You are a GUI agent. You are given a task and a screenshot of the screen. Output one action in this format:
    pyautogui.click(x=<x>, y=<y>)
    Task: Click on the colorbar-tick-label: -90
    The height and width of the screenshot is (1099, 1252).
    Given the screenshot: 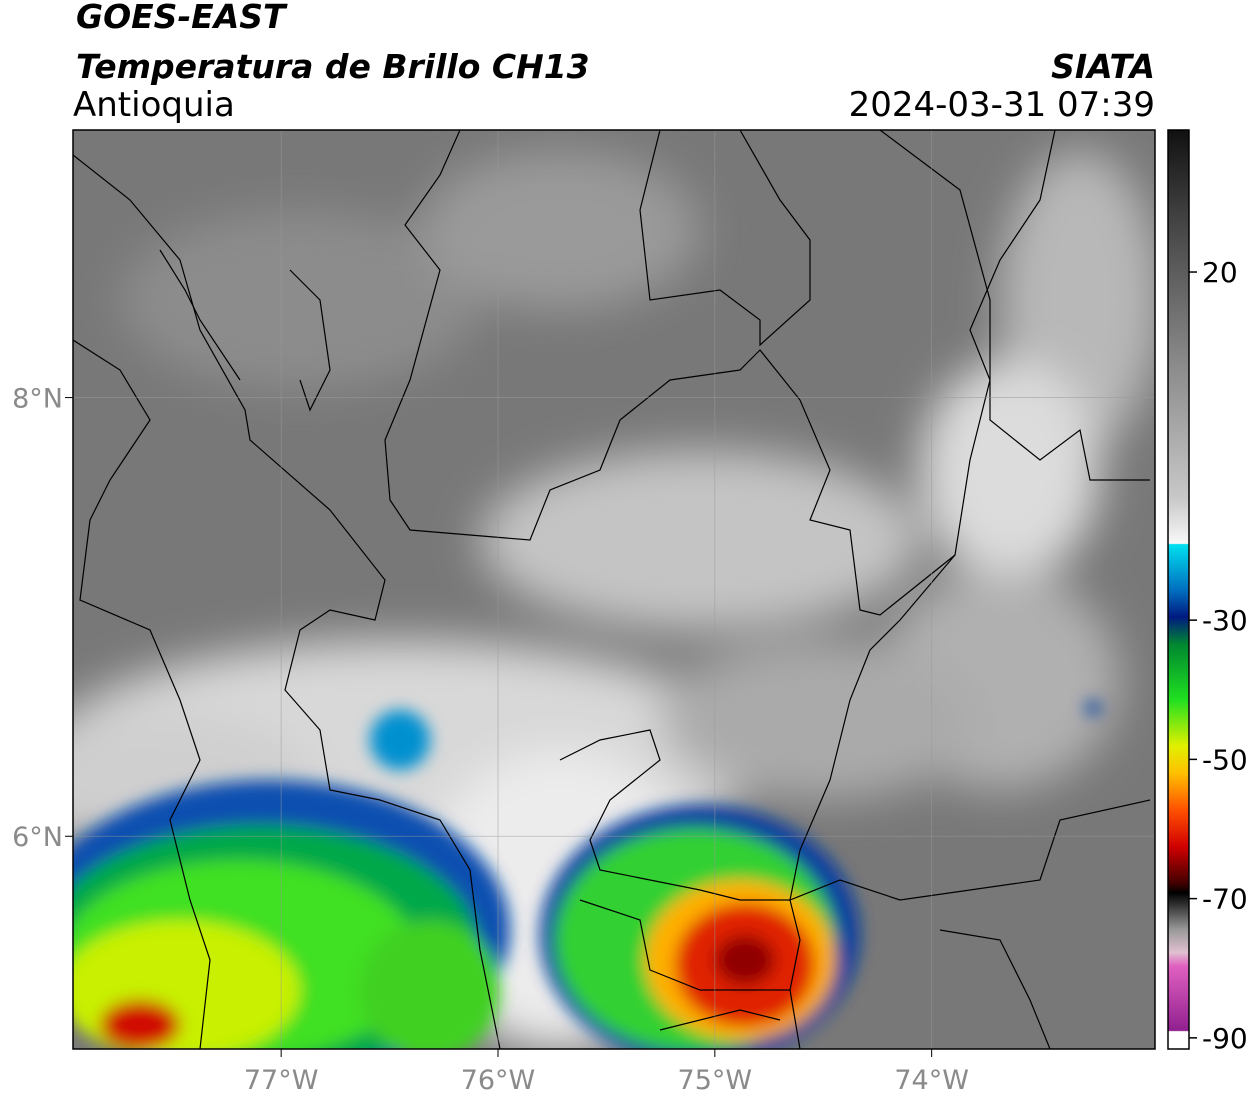 What is the action you would take?
    pyautogui.click(x=1225, y=1038)
    